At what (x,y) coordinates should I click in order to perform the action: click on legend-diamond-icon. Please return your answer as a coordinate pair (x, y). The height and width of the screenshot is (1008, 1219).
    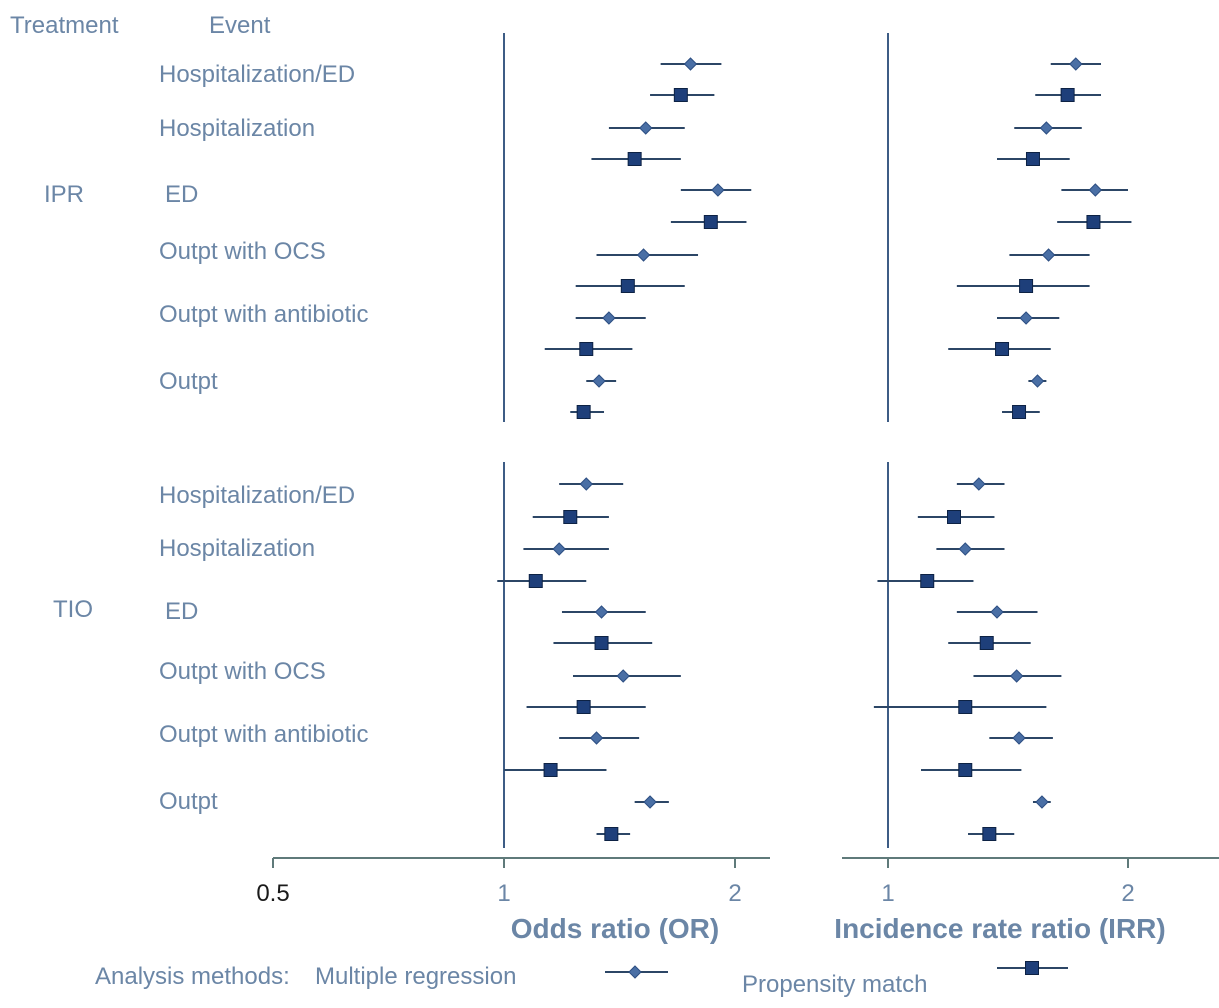
    Looking at the image, I should click on (635, 972).